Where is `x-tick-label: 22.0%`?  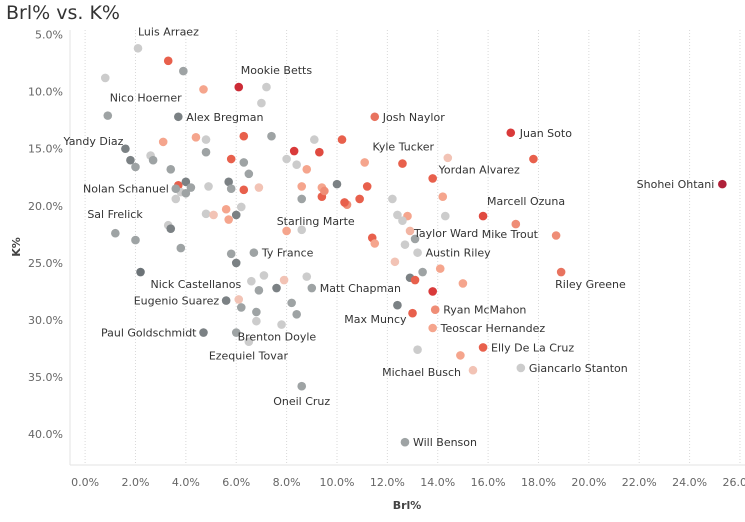 x-tick-label: 22.0% is located at coordinates (639, 482).